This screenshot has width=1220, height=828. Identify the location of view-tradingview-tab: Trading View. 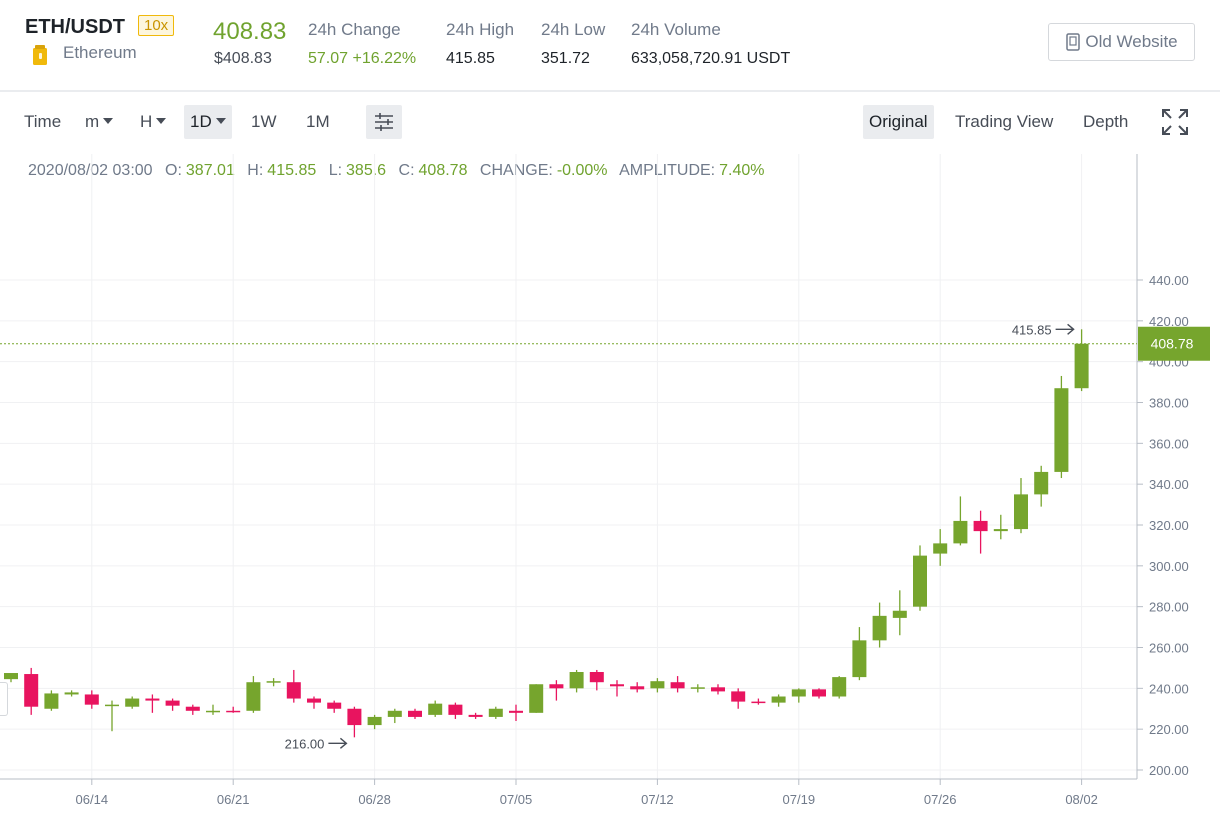
(1004, 121).